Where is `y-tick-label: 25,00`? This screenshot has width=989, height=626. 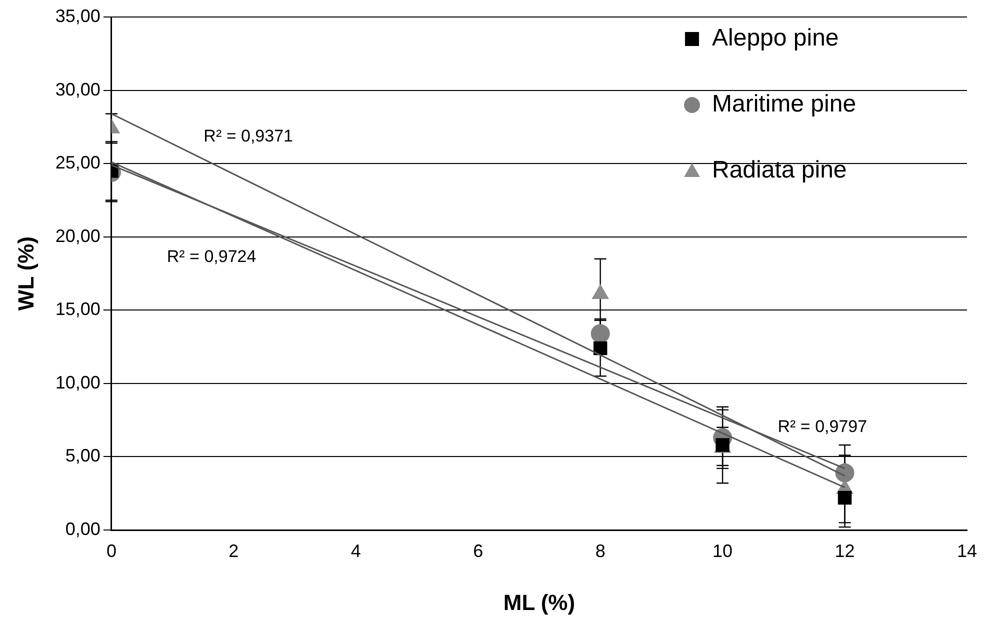 y-tick-label: 25,00 is located at coordinates (77, 162).